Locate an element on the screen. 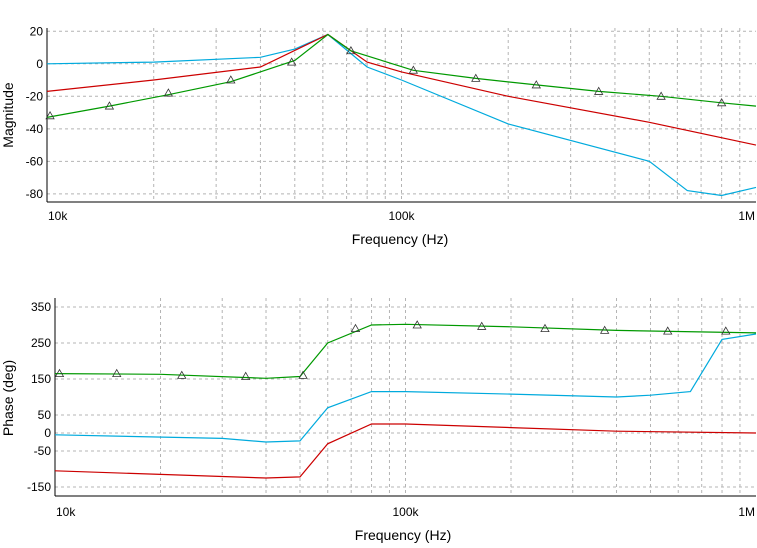 The width and height of the screenshot is (757, 548). y-tick-label: -80 is located at coordinates (35, 194).